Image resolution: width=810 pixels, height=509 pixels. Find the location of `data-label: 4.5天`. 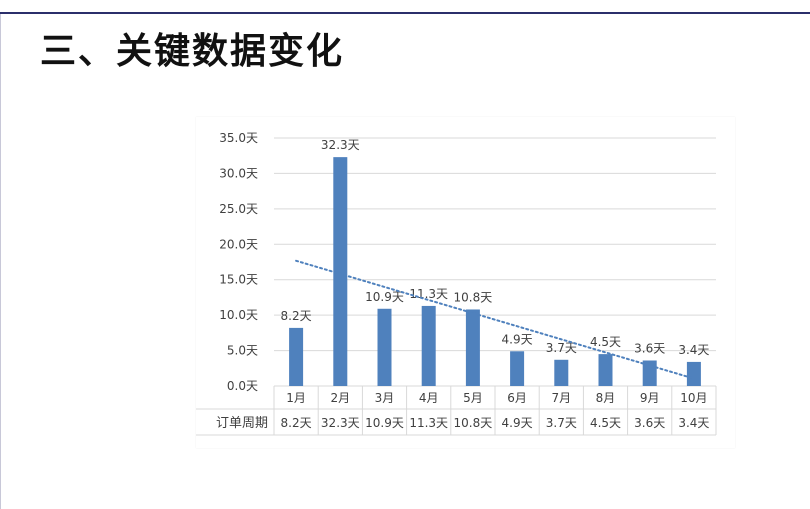

data-label: 4.5天 is located at coordinates (605, 342).